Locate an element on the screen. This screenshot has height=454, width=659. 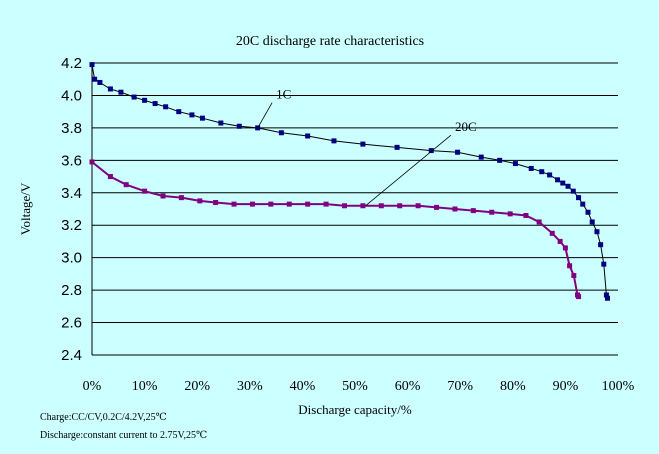
x-tick-label: 40% is located at coordinates (303, 386).